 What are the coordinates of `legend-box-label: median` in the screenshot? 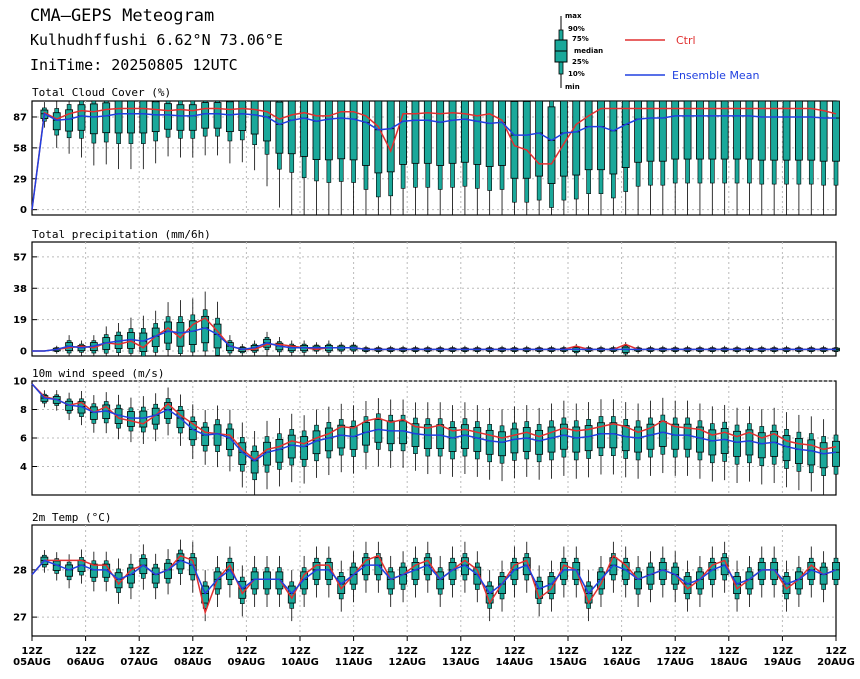 It's located at (588, 51).